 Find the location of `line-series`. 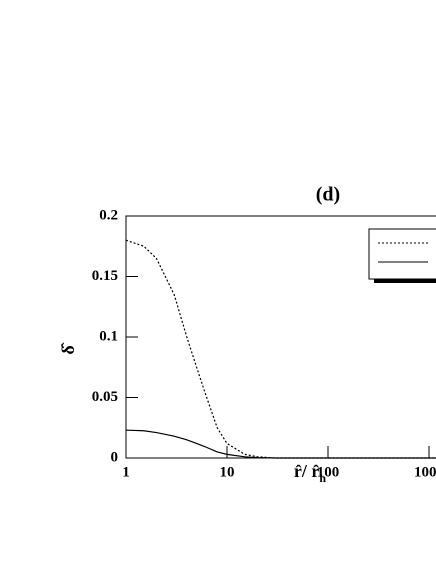

line-series is located at coordinates (280, 444).